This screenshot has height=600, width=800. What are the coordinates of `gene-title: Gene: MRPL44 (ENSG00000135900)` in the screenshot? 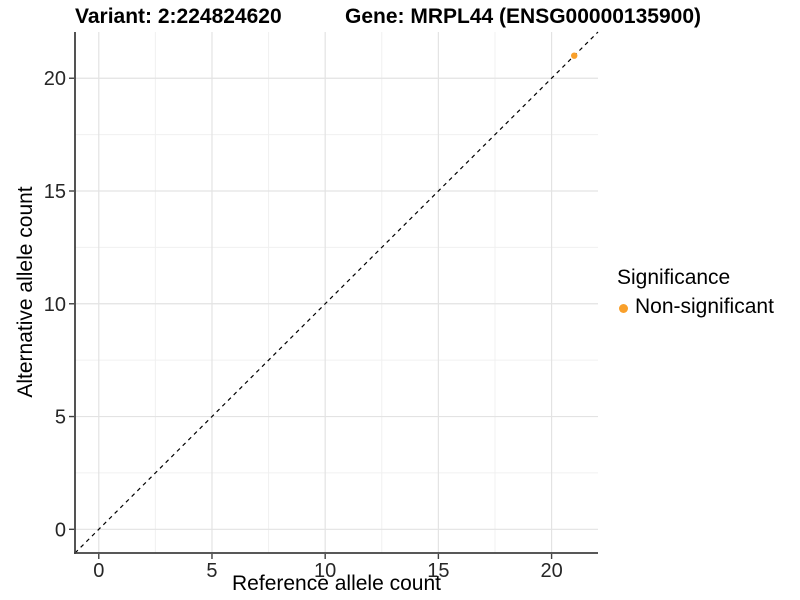 It's located at (523, 16).